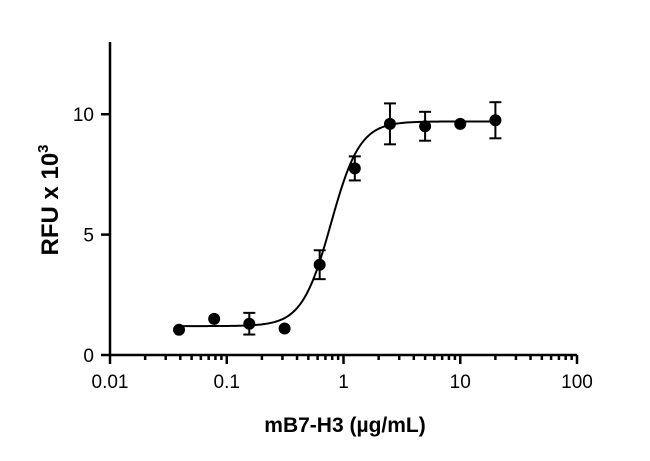 Image resolution: width=650 pixels, height=461 pixels. Describe the element at coordinates (460, 382) in the screenshot. I see `x-tick-label: 10` at that location.